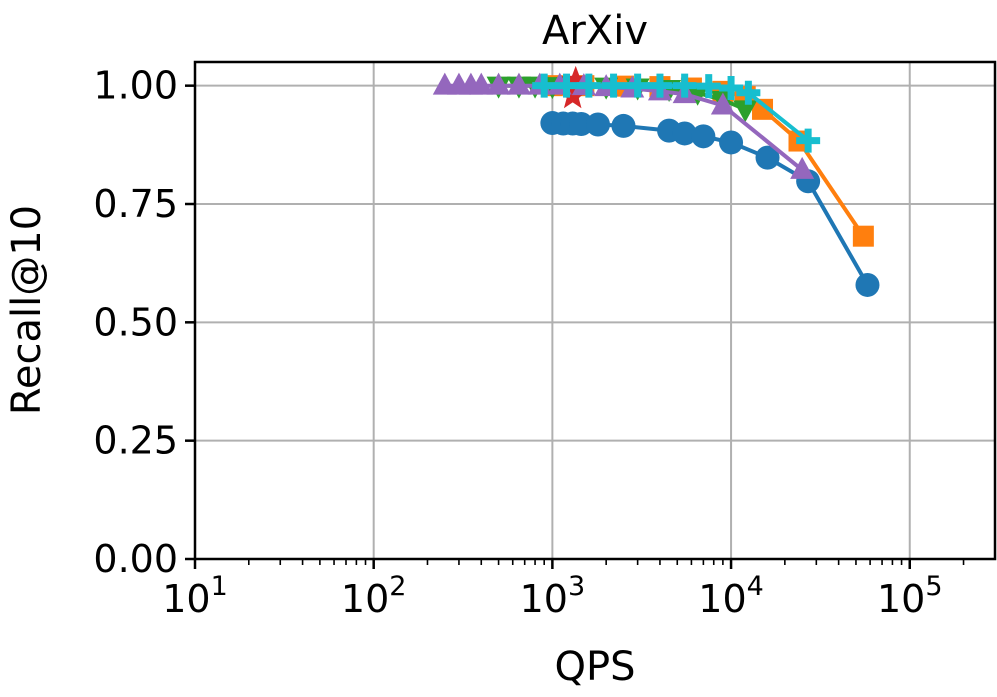 The height and width of the screenshot is (697, 997). I want to click on x-tick-exponent: 5, so click(933, 586).